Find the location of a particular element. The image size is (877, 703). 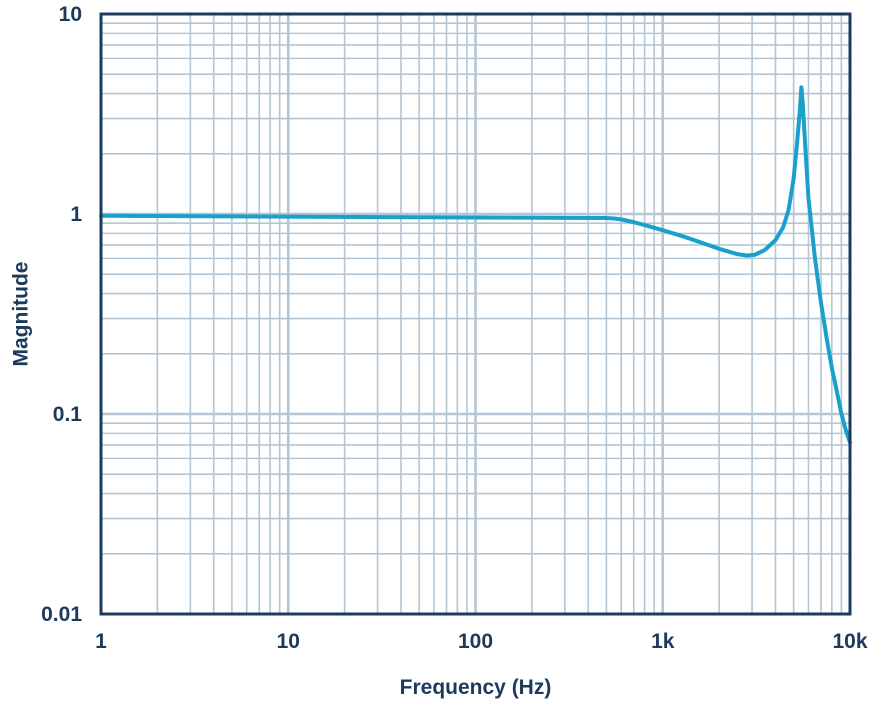

x-tick-label: 100 is located at coordinates (475, 641).